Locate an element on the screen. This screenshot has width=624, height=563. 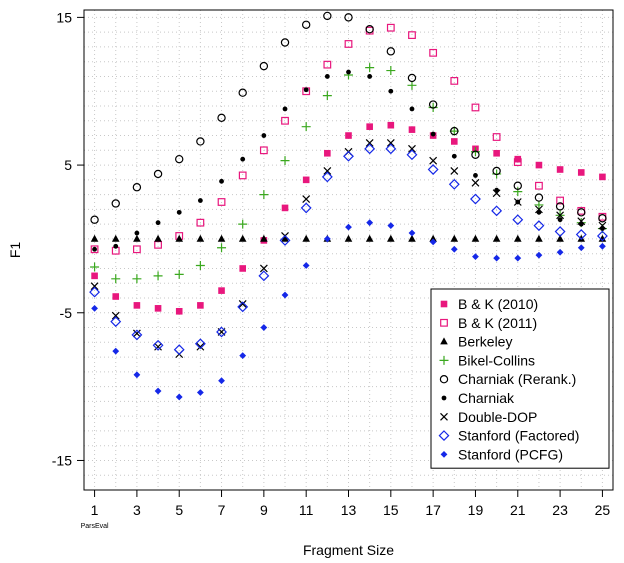
x-tick-label: 3 is located at coordinates (137, 510).